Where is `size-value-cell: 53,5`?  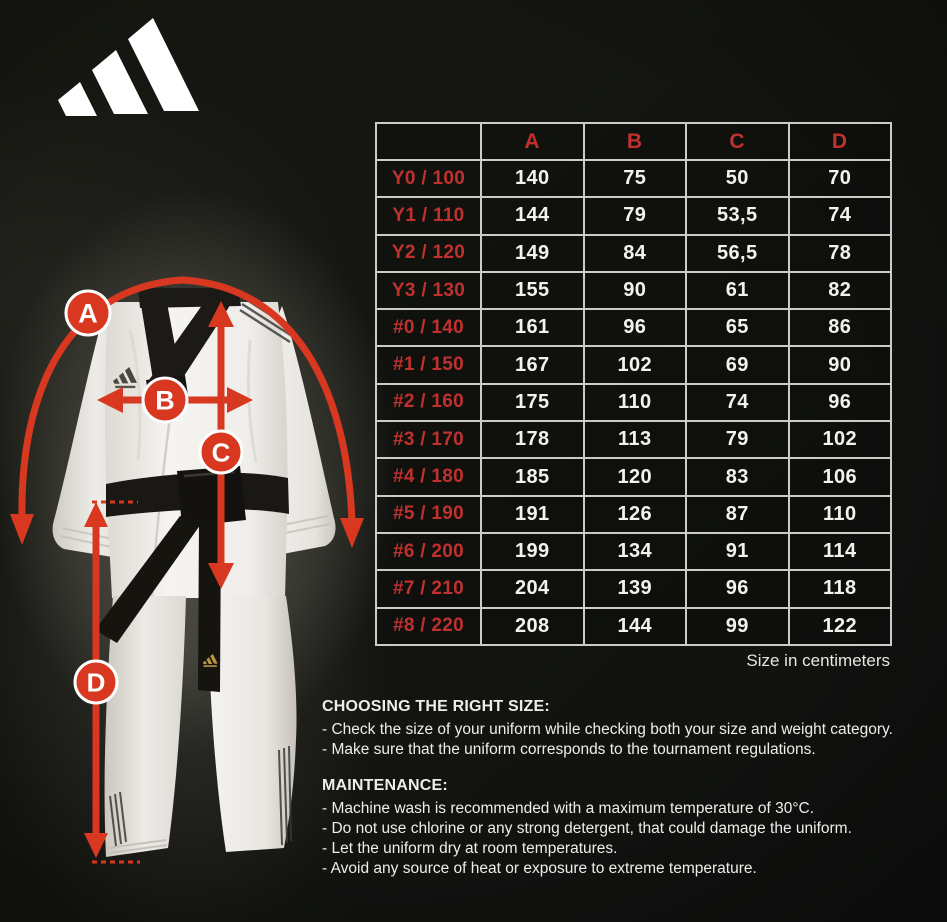
size-value-cell: 53,5 is located at coordinates (737, 216).